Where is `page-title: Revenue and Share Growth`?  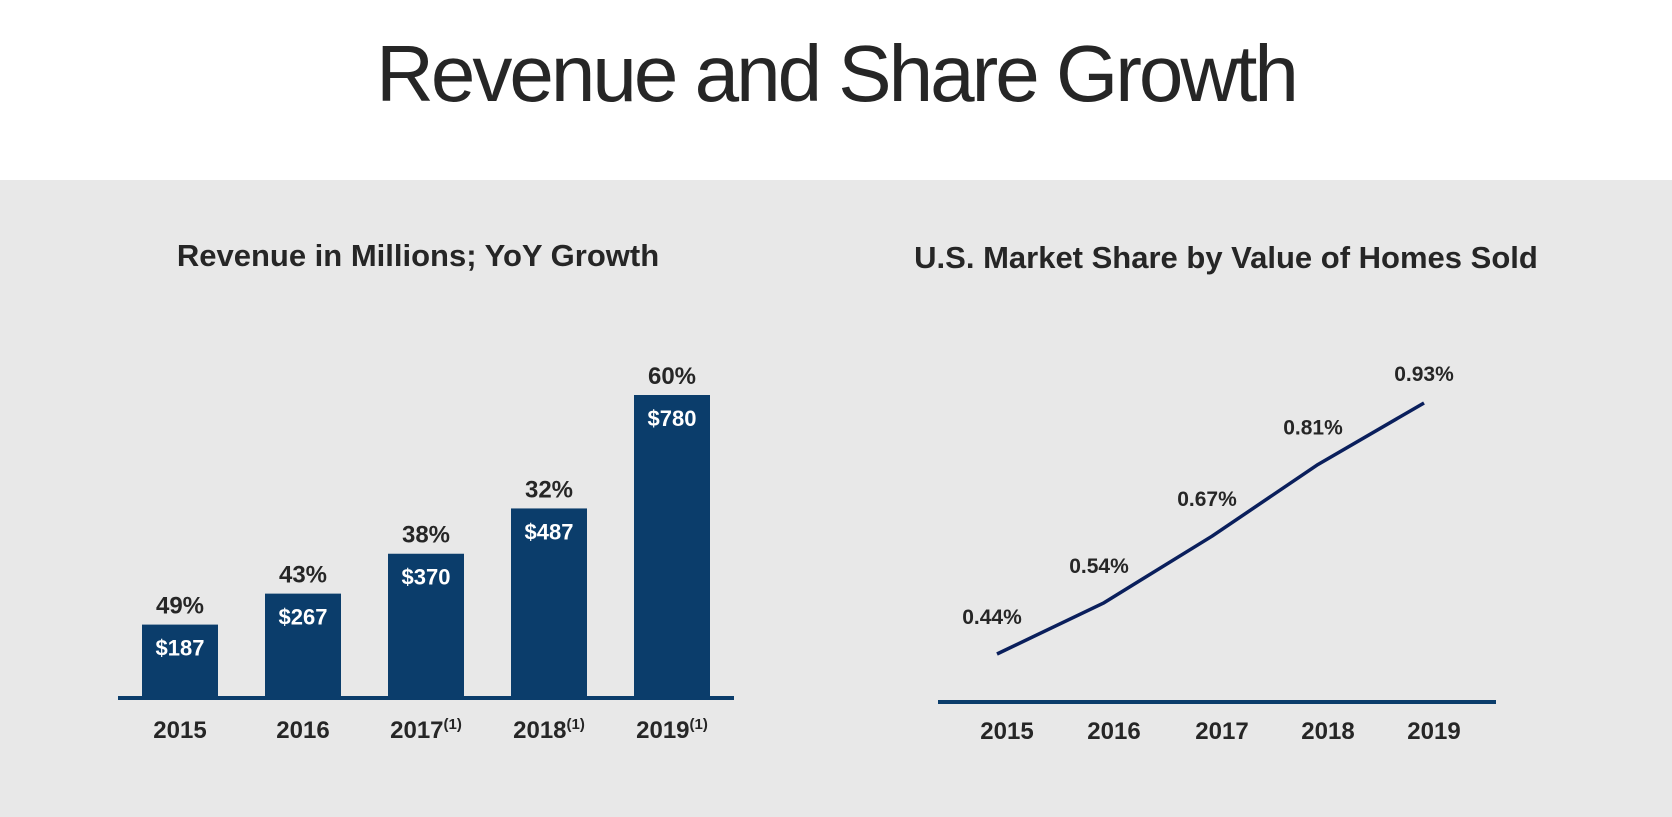 page-title: Revenue and Share Growth is located at coordinates (837, 73).